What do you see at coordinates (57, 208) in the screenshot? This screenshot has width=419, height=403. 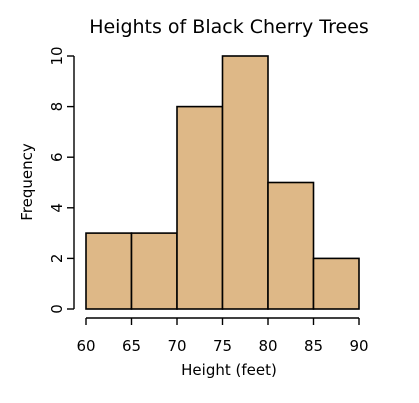 I see `y-tick-label: 4` at bounding box center [57, 208].